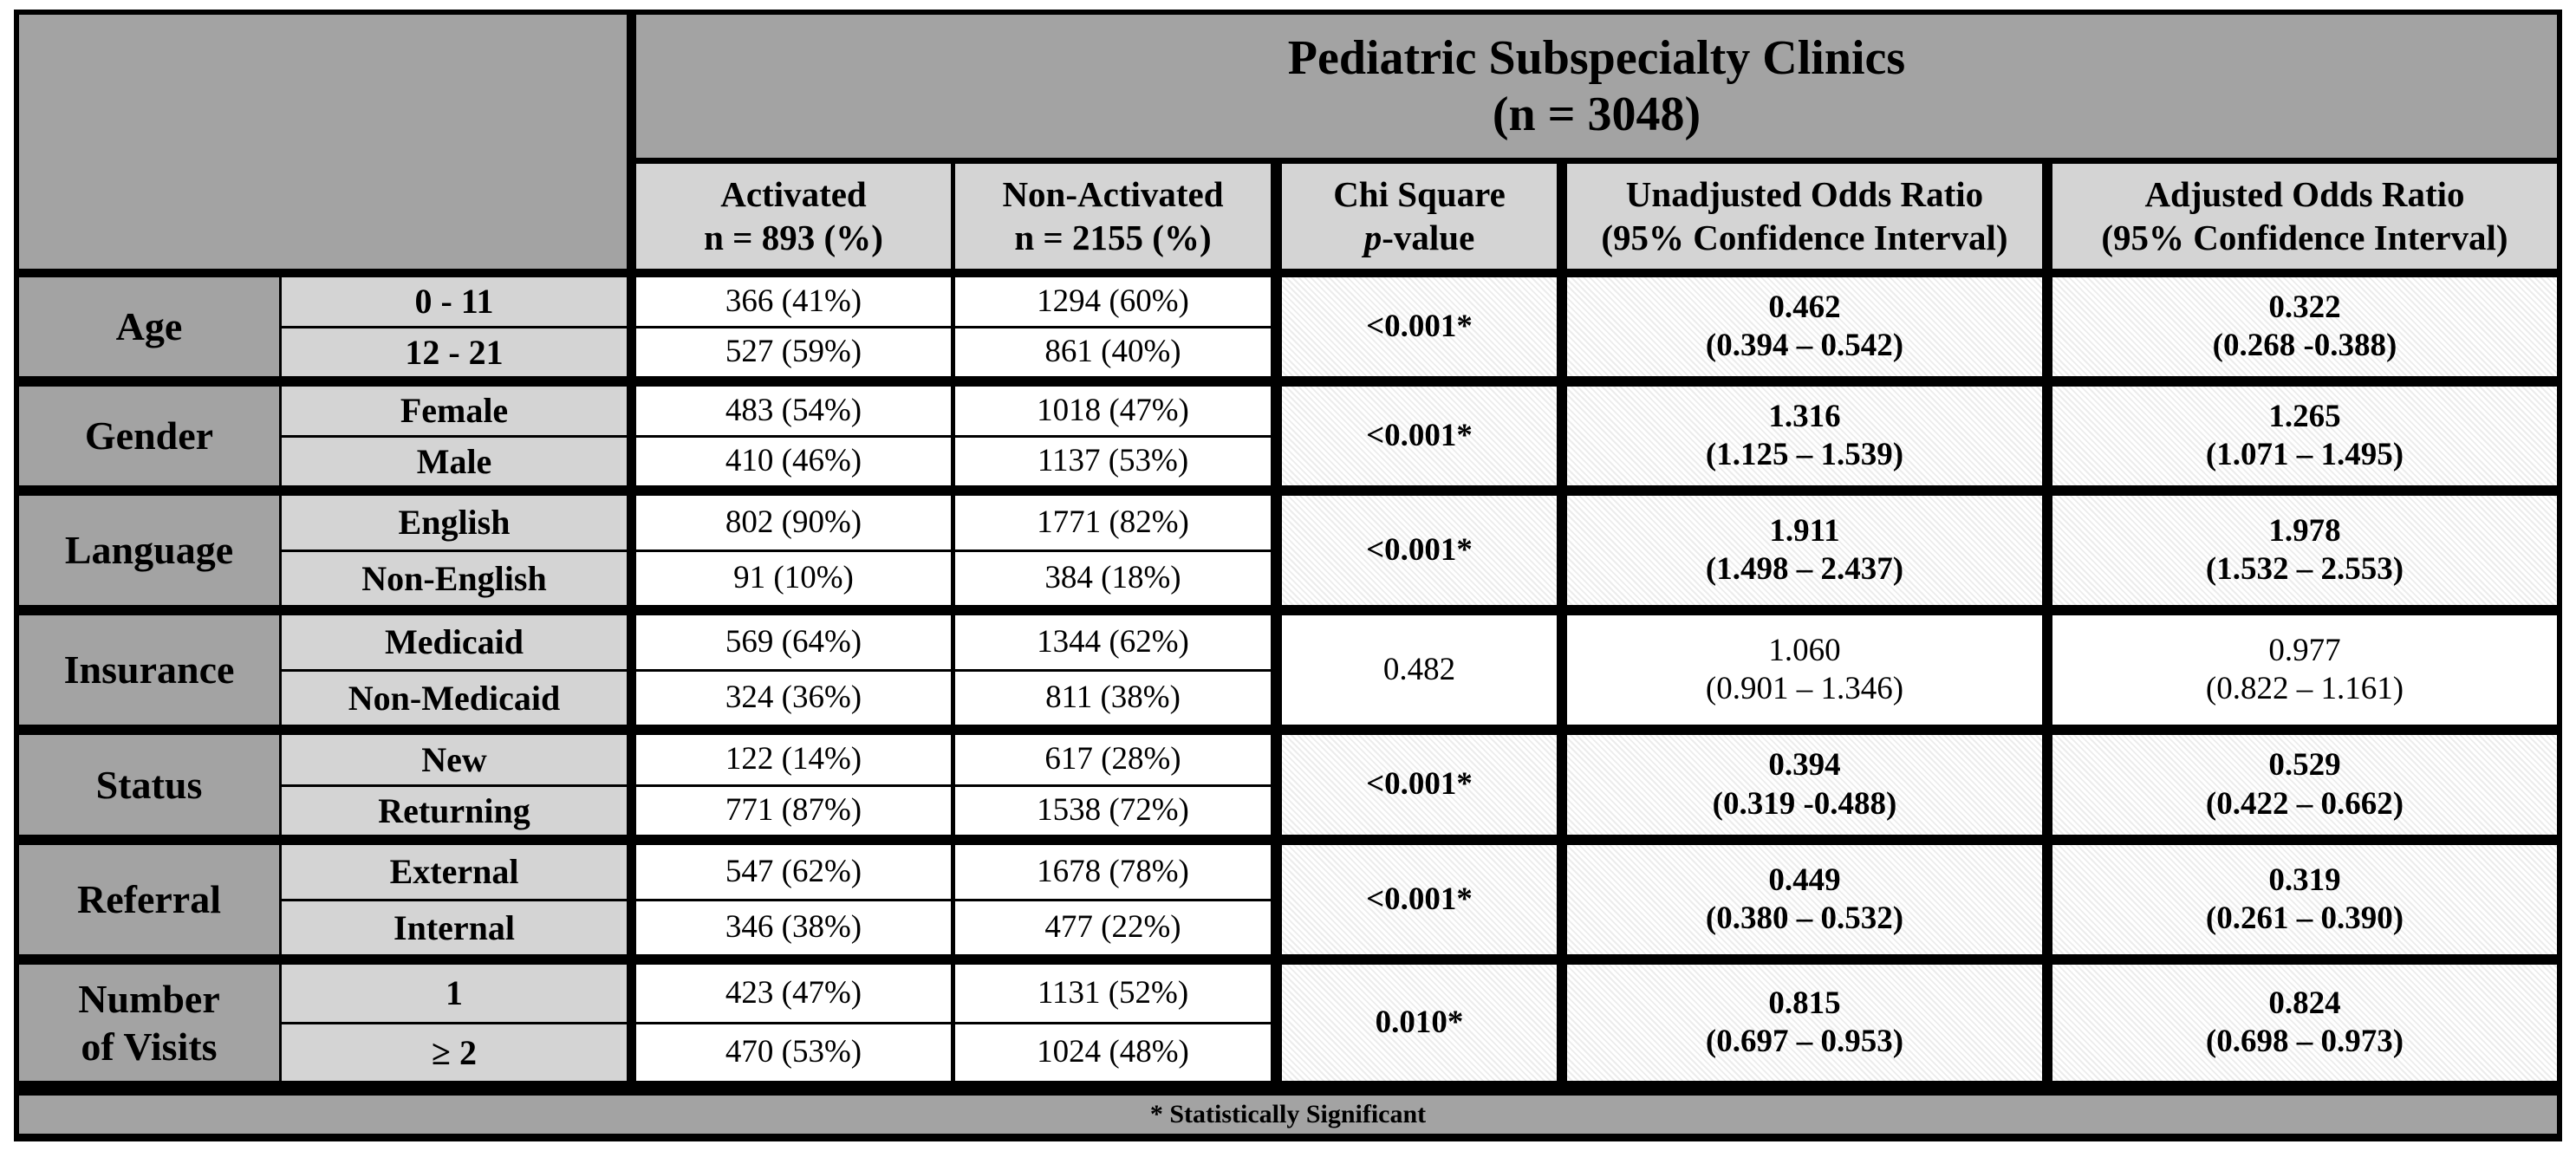  Describe the element at coordinates (1804, 550) in the screenshot. I see `unadjusted-odds-ratio: 1.911 (1.498 – 2.437)` at that location.